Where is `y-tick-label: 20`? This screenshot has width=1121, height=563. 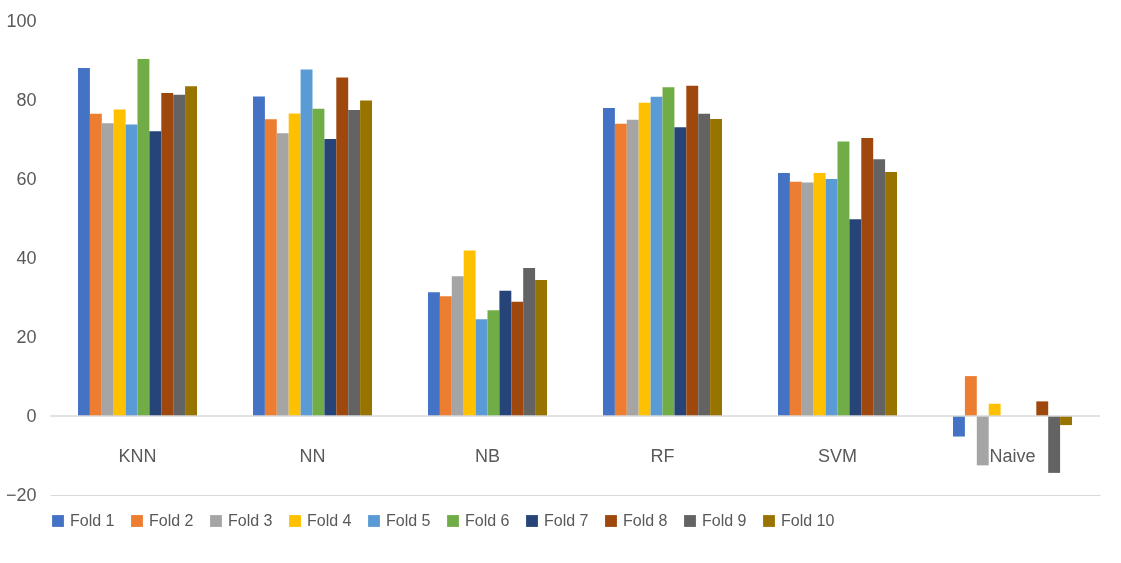
y-tick-label: 20 is located at coordinates (26, 336).